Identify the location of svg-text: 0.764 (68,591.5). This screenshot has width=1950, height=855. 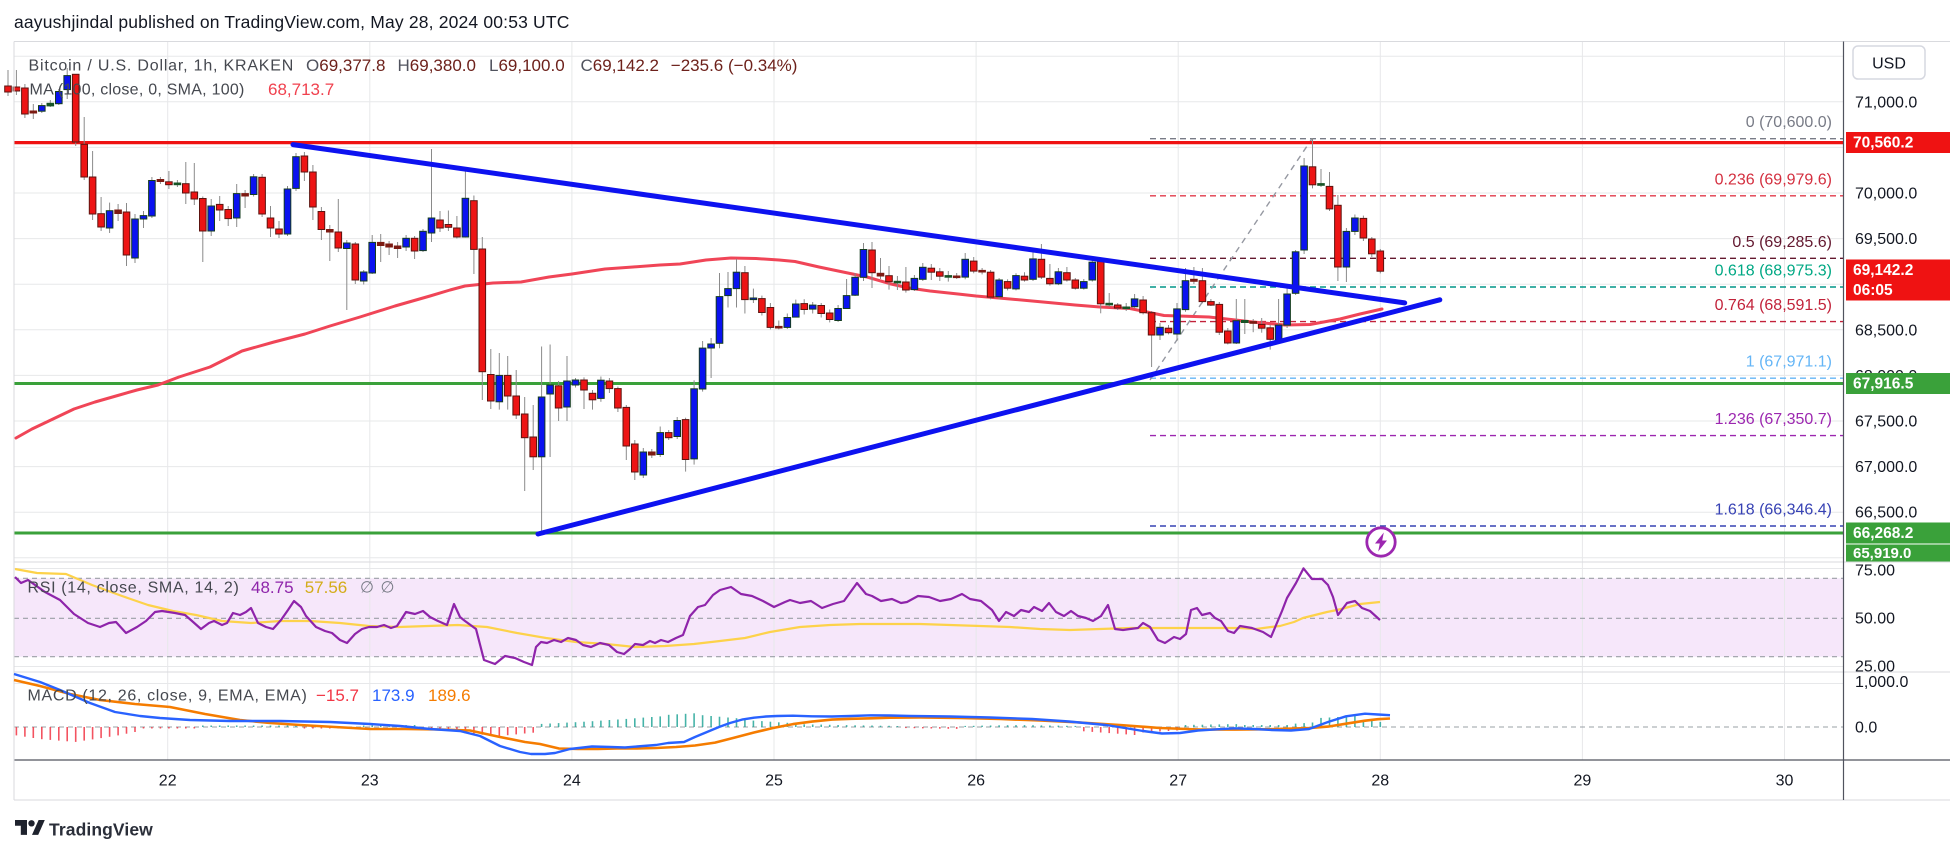
(1773, 305).